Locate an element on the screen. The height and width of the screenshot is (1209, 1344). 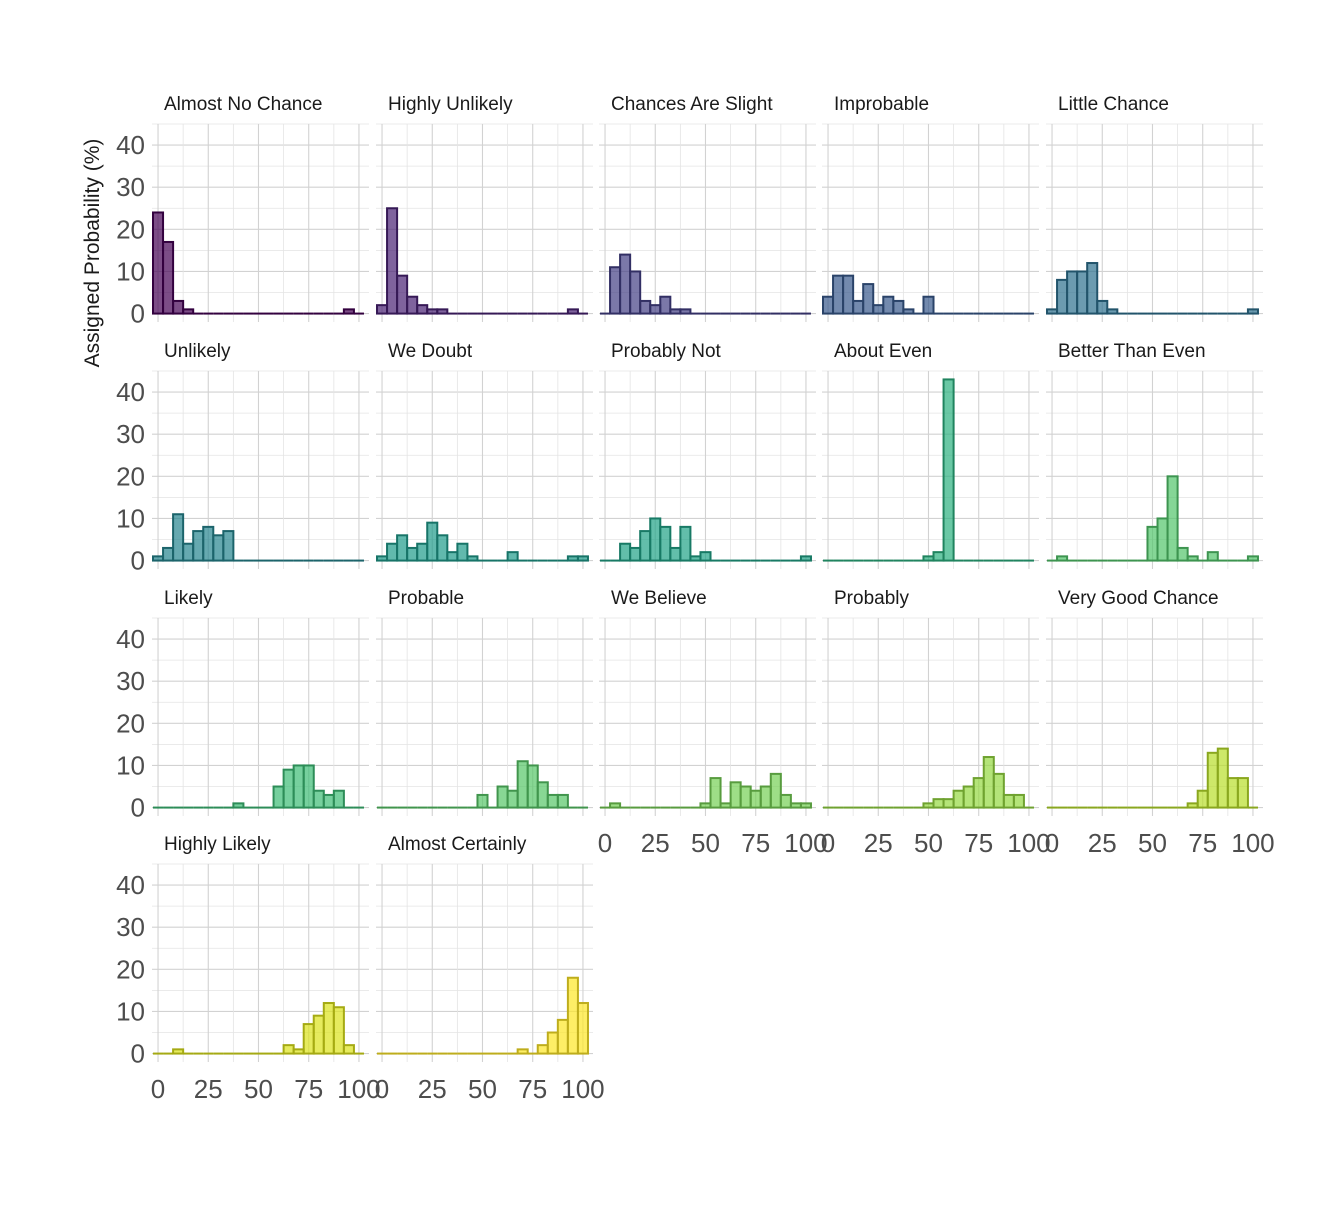
facet-title: We Believe is located at coordinates (659, 598).